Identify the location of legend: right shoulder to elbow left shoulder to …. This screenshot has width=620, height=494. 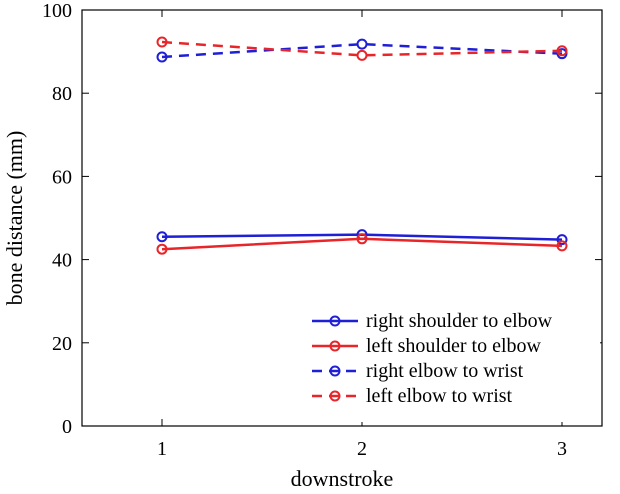
(432, 358).